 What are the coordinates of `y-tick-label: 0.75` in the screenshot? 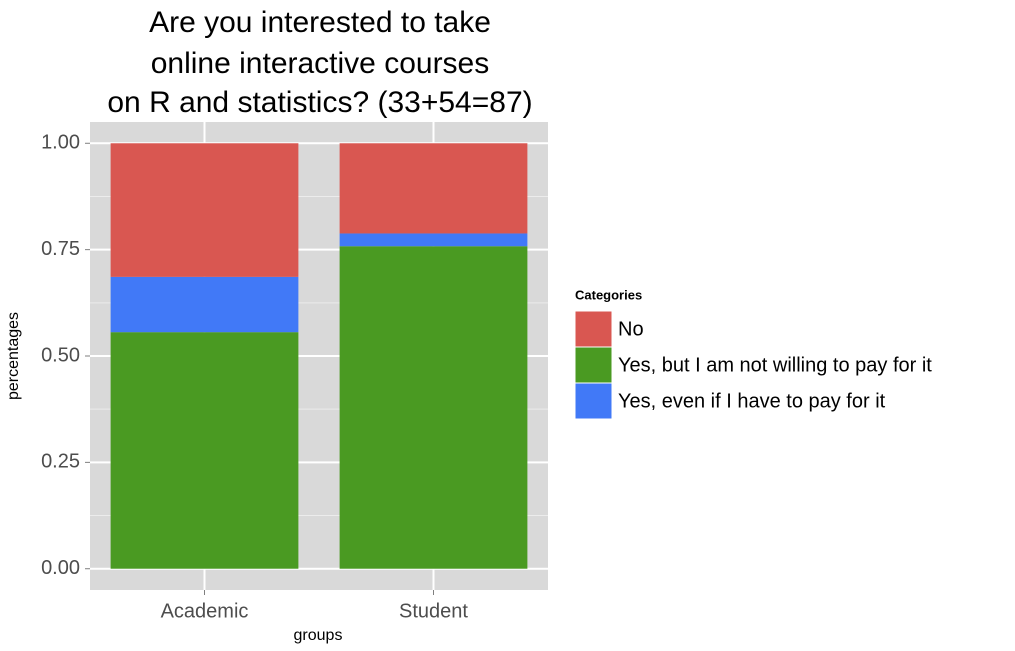 It's located at (60, 249).